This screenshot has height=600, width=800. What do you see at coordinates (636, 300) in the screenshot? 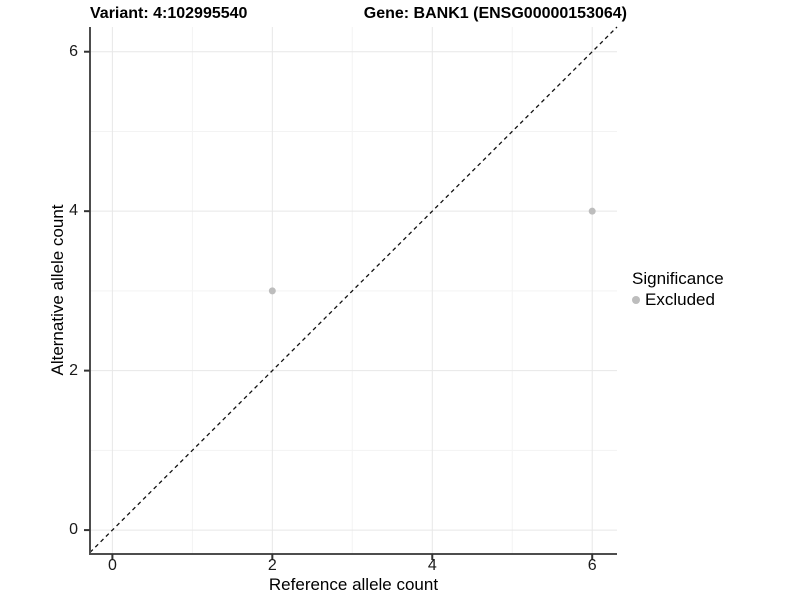
I see `excluded-point-icon` at bounding box center [636, 300].